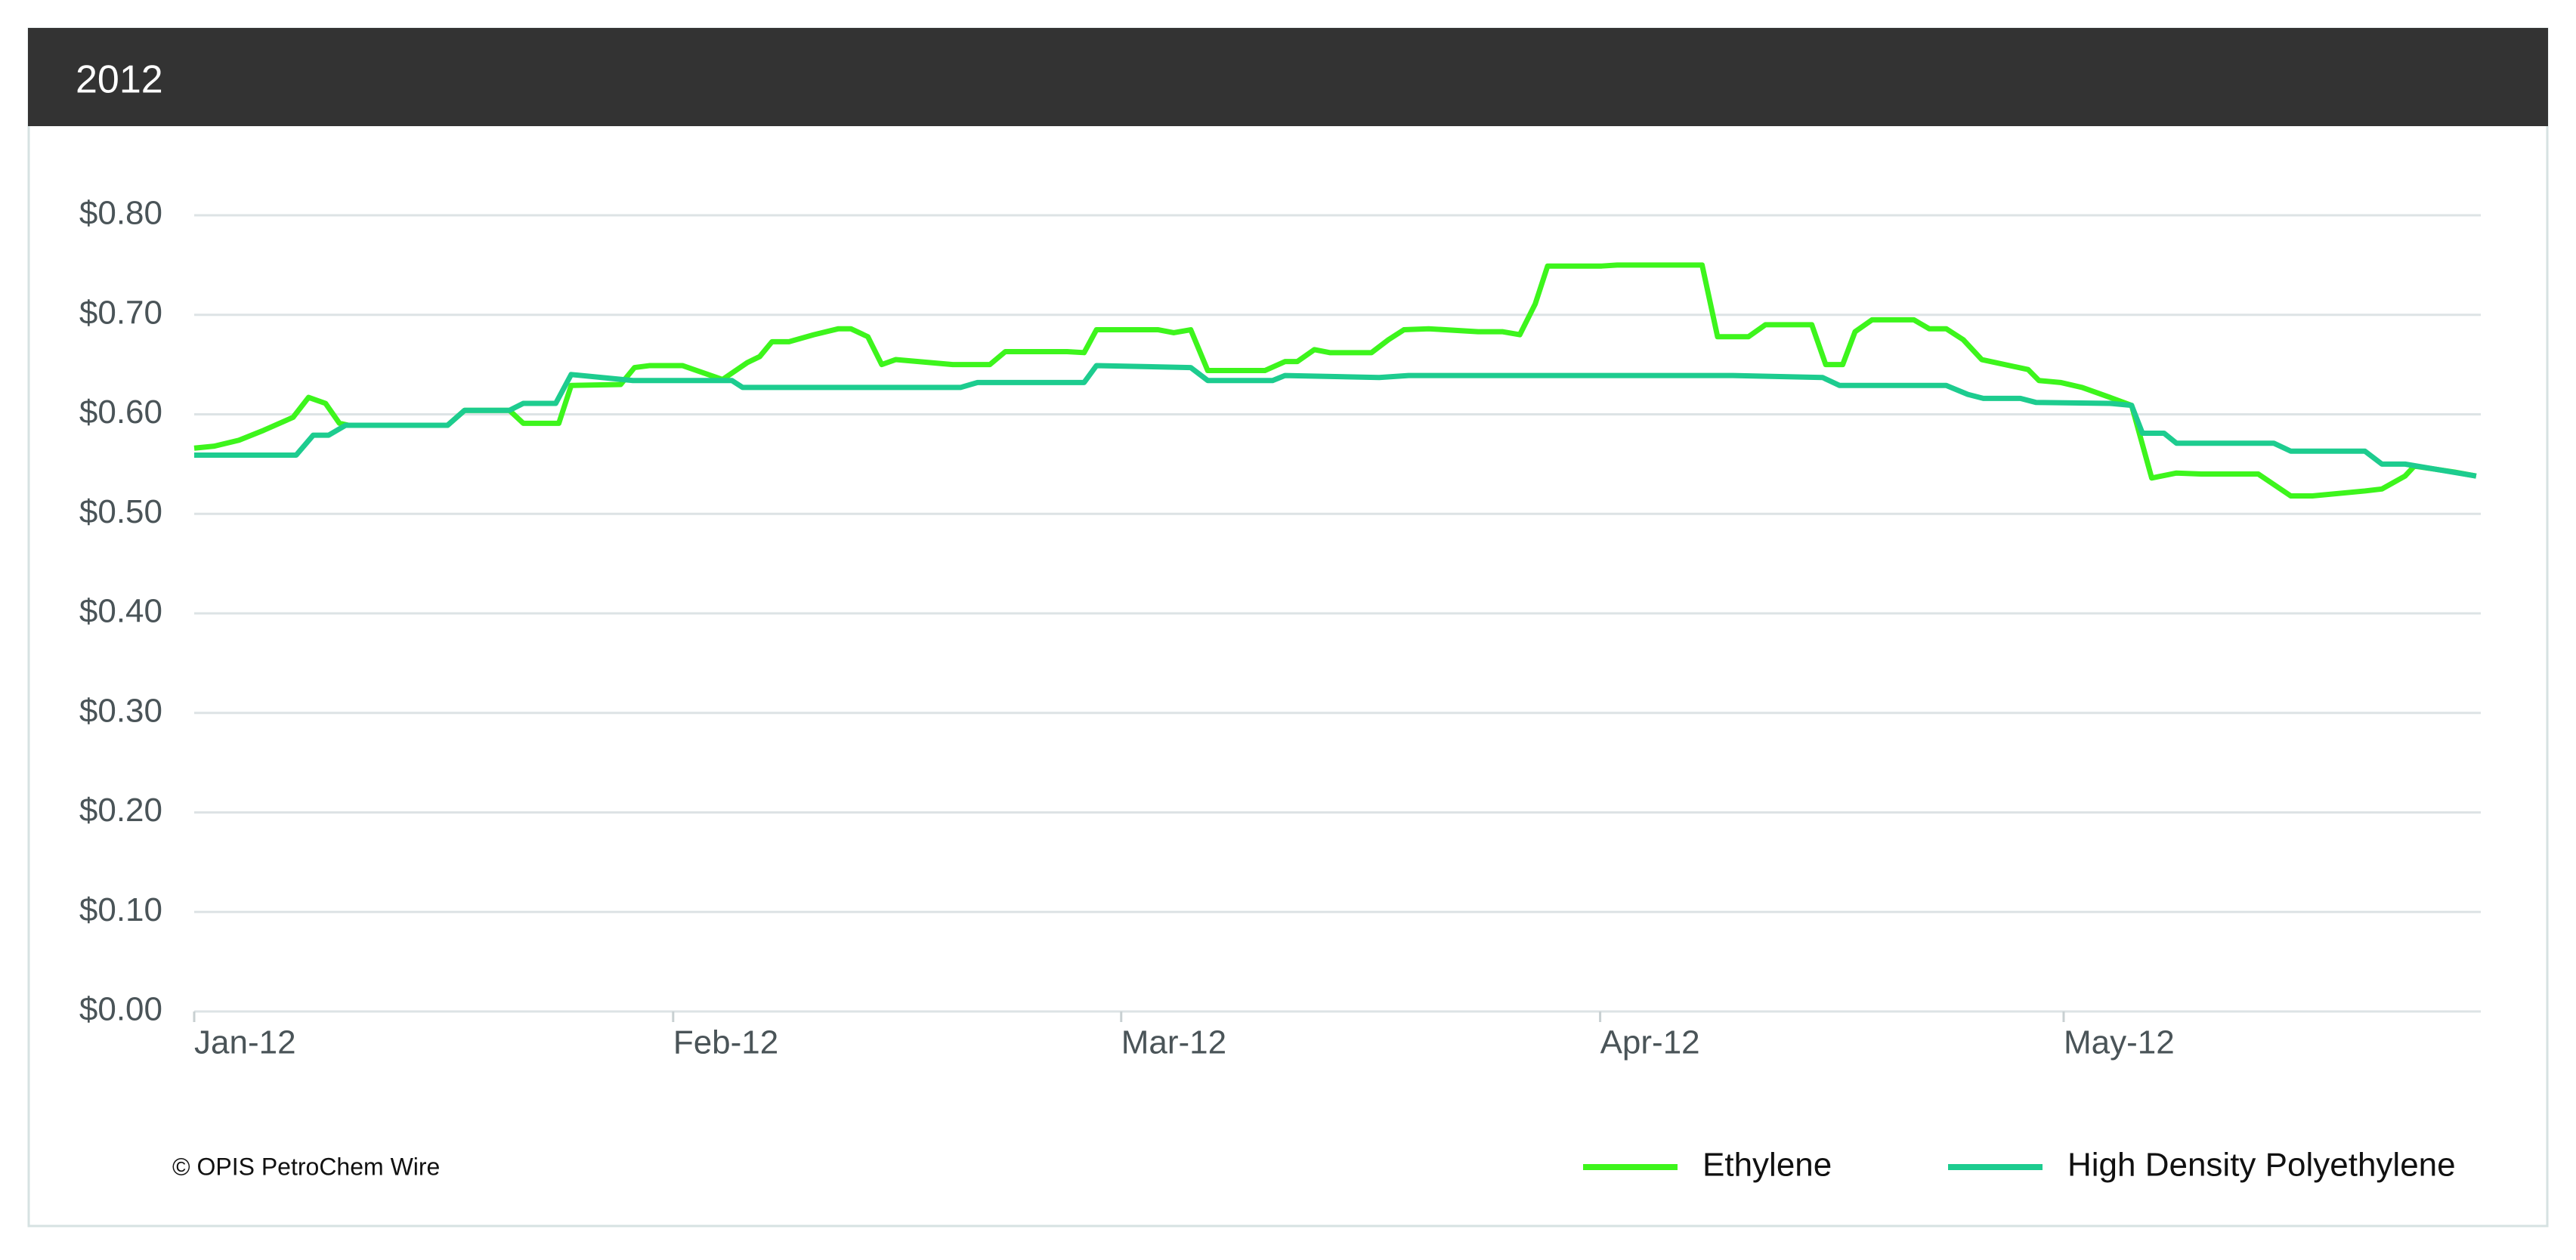  Describe the element at coordinates (120, 810) in the screenshot. I see `y-tick-label: $0.20` at that location.